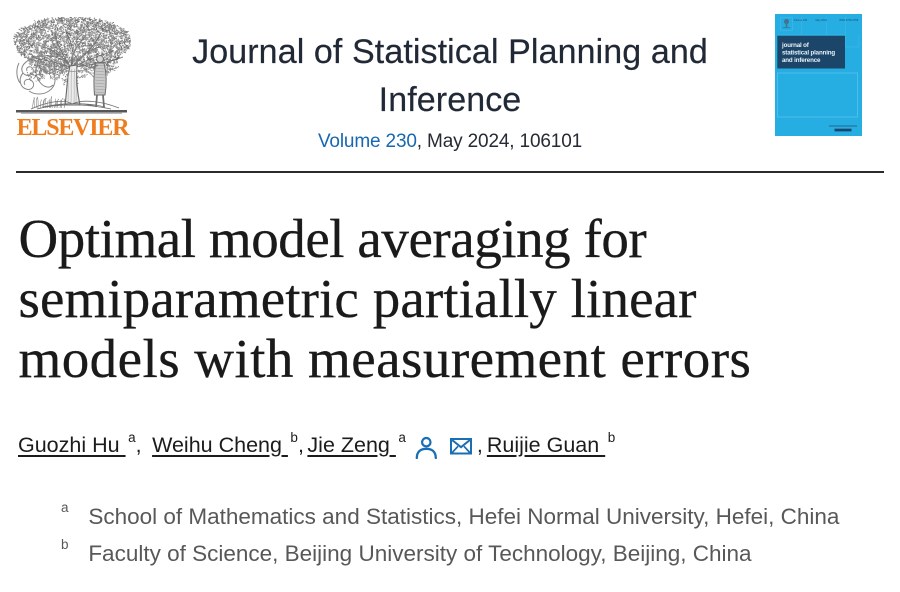 This screenshot has width=900, height=592. I want to click on svg-text: ISSN 0378-3758, so click(849, 20).